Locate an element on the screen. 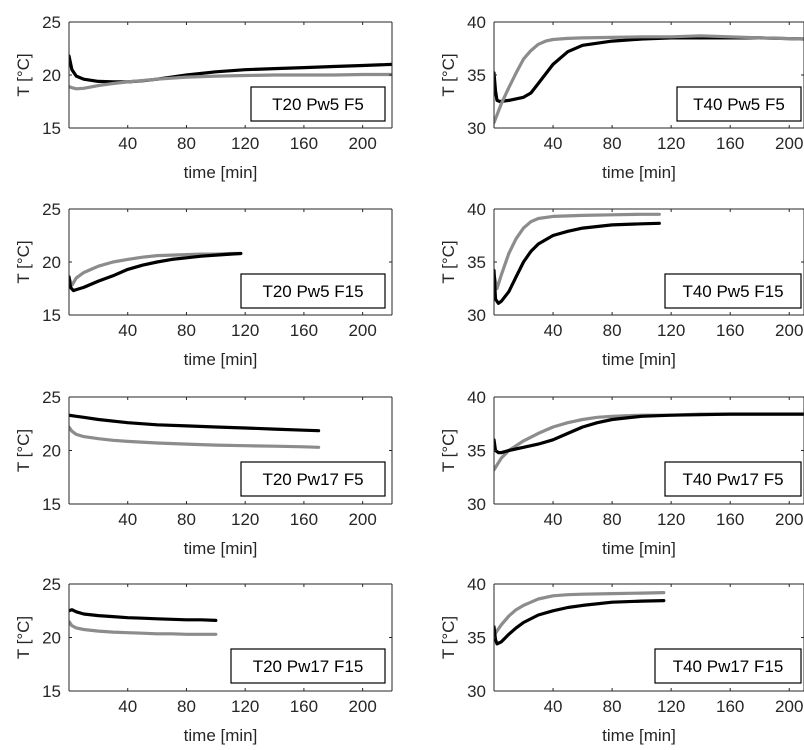  annotation-label: T20 Pw5 F5 is located at coordinates (318, 104).